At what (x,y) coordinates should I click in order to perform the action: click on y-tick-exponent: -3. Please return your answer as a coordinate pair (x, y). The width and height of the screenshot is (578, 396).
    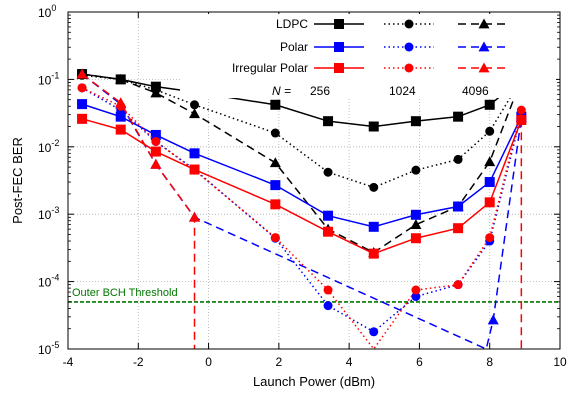
    Looking at the image, I should click on (55, 210).